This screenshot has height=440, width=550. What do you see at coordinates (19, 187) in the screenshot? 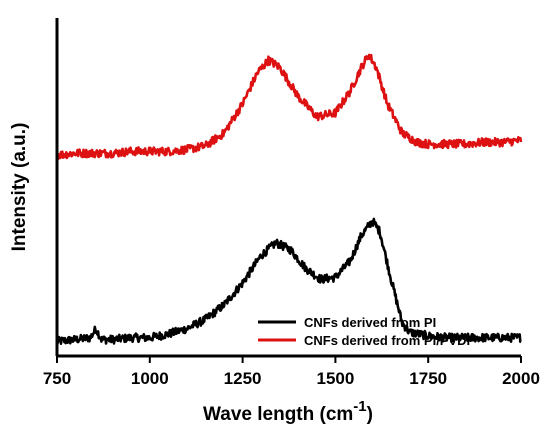
I see `y-axis-title: Intensity (a.u.)` at bounding box center [19, 187].